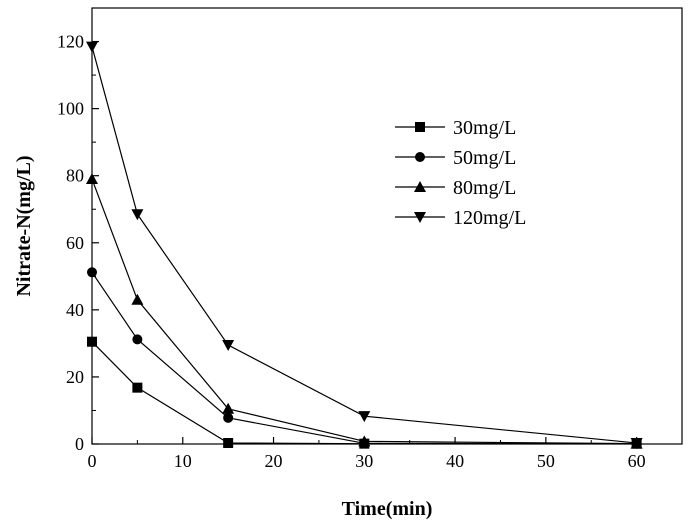 Image resolution: width=689 pixels, height=531 pixels. I want to click on y-tick-label: 60, so click(75, 243).